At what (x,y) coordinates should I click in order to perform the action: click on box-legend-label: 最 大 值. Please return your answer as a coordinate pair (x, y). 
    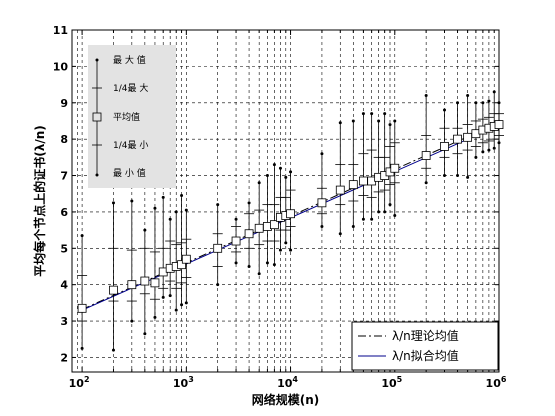
    Looking at the image, I should click on (129, 60).